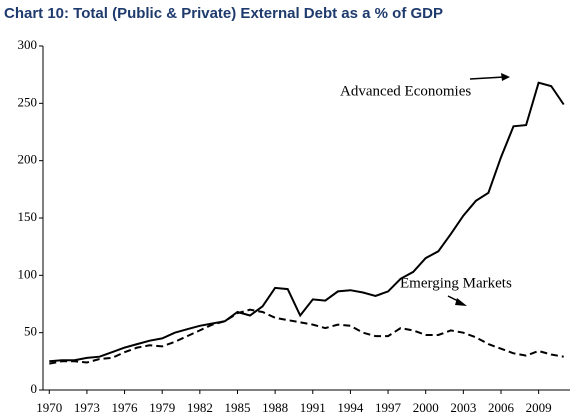 The image size is (576, 420). I want to click on x-tick-label: 1991, so click(313, 407).